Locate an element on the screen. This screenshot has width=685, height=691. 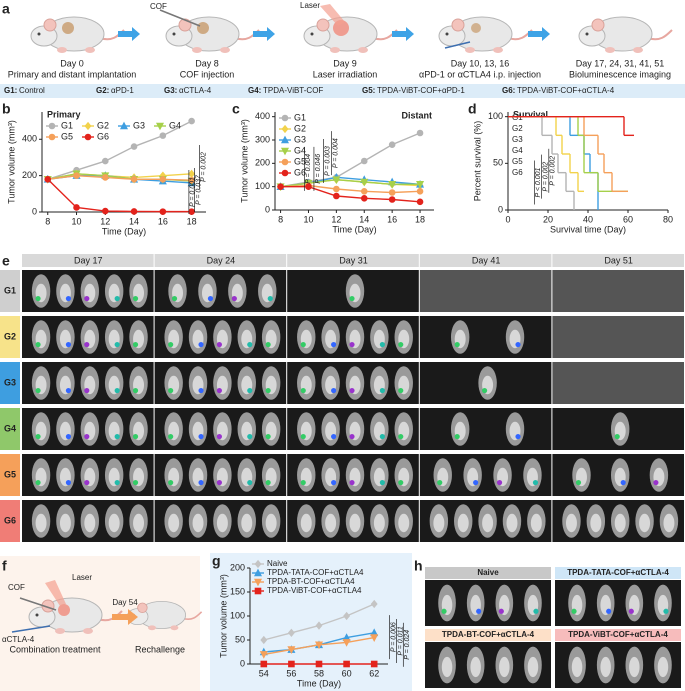
panel-label: d is located at coordinates (472, 109).